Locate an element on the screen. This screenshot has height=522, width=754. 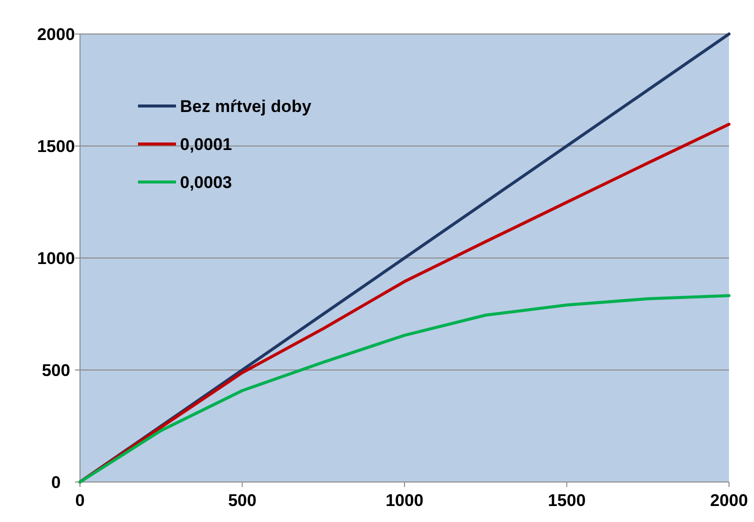
legend-label: Bez mŕtvej doby is located at coordinates (246, 106).